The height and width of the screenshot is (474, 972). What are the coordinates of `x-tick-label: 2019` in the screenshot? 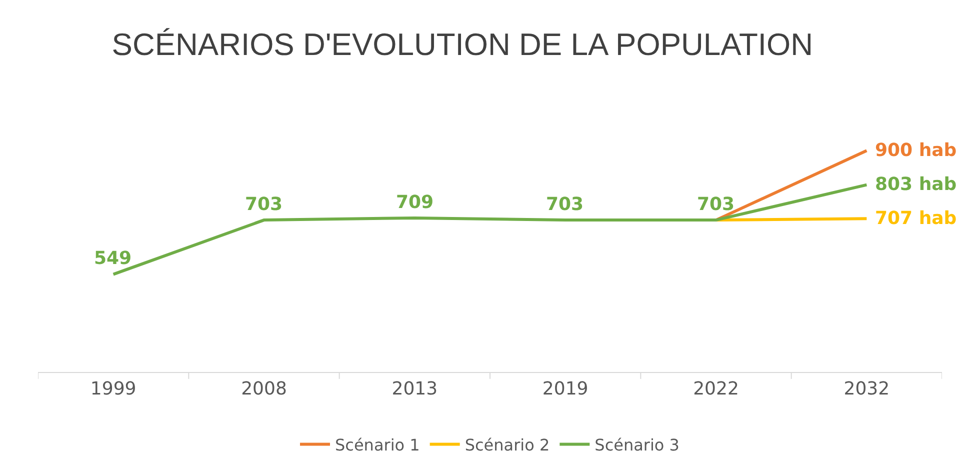 It's located at (565, 389).